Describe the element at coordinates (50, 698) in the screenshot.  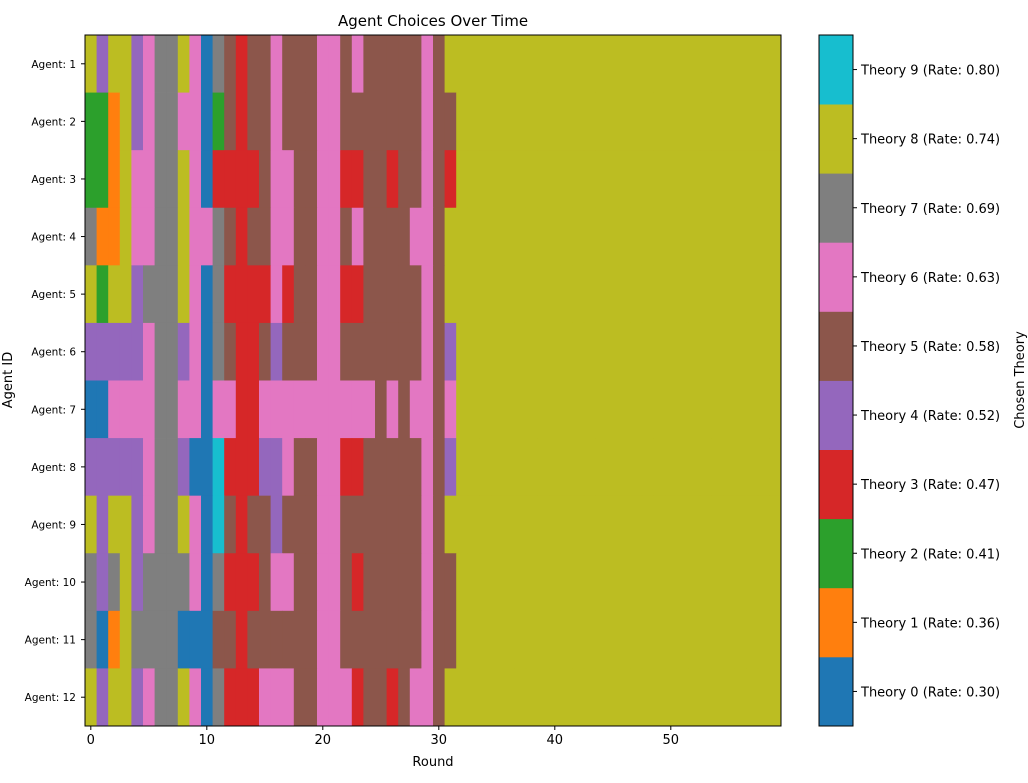
I see `y-tick-label: Agent: 12` at that location.